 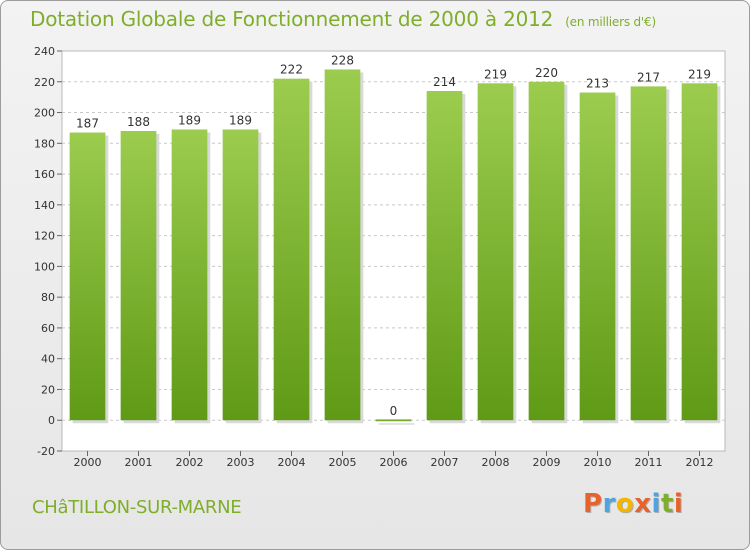 I want to click on x-tick-label-2004: 2004, so click(x=292, y=462).